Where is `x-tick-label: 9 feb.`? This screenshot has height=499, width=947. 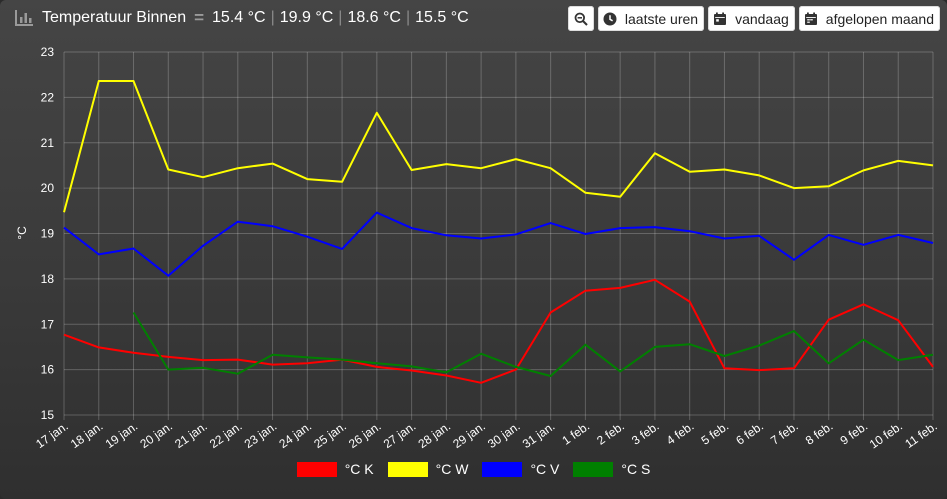 x-tick-label: 9 feb. is located at coordinates (854, 433).